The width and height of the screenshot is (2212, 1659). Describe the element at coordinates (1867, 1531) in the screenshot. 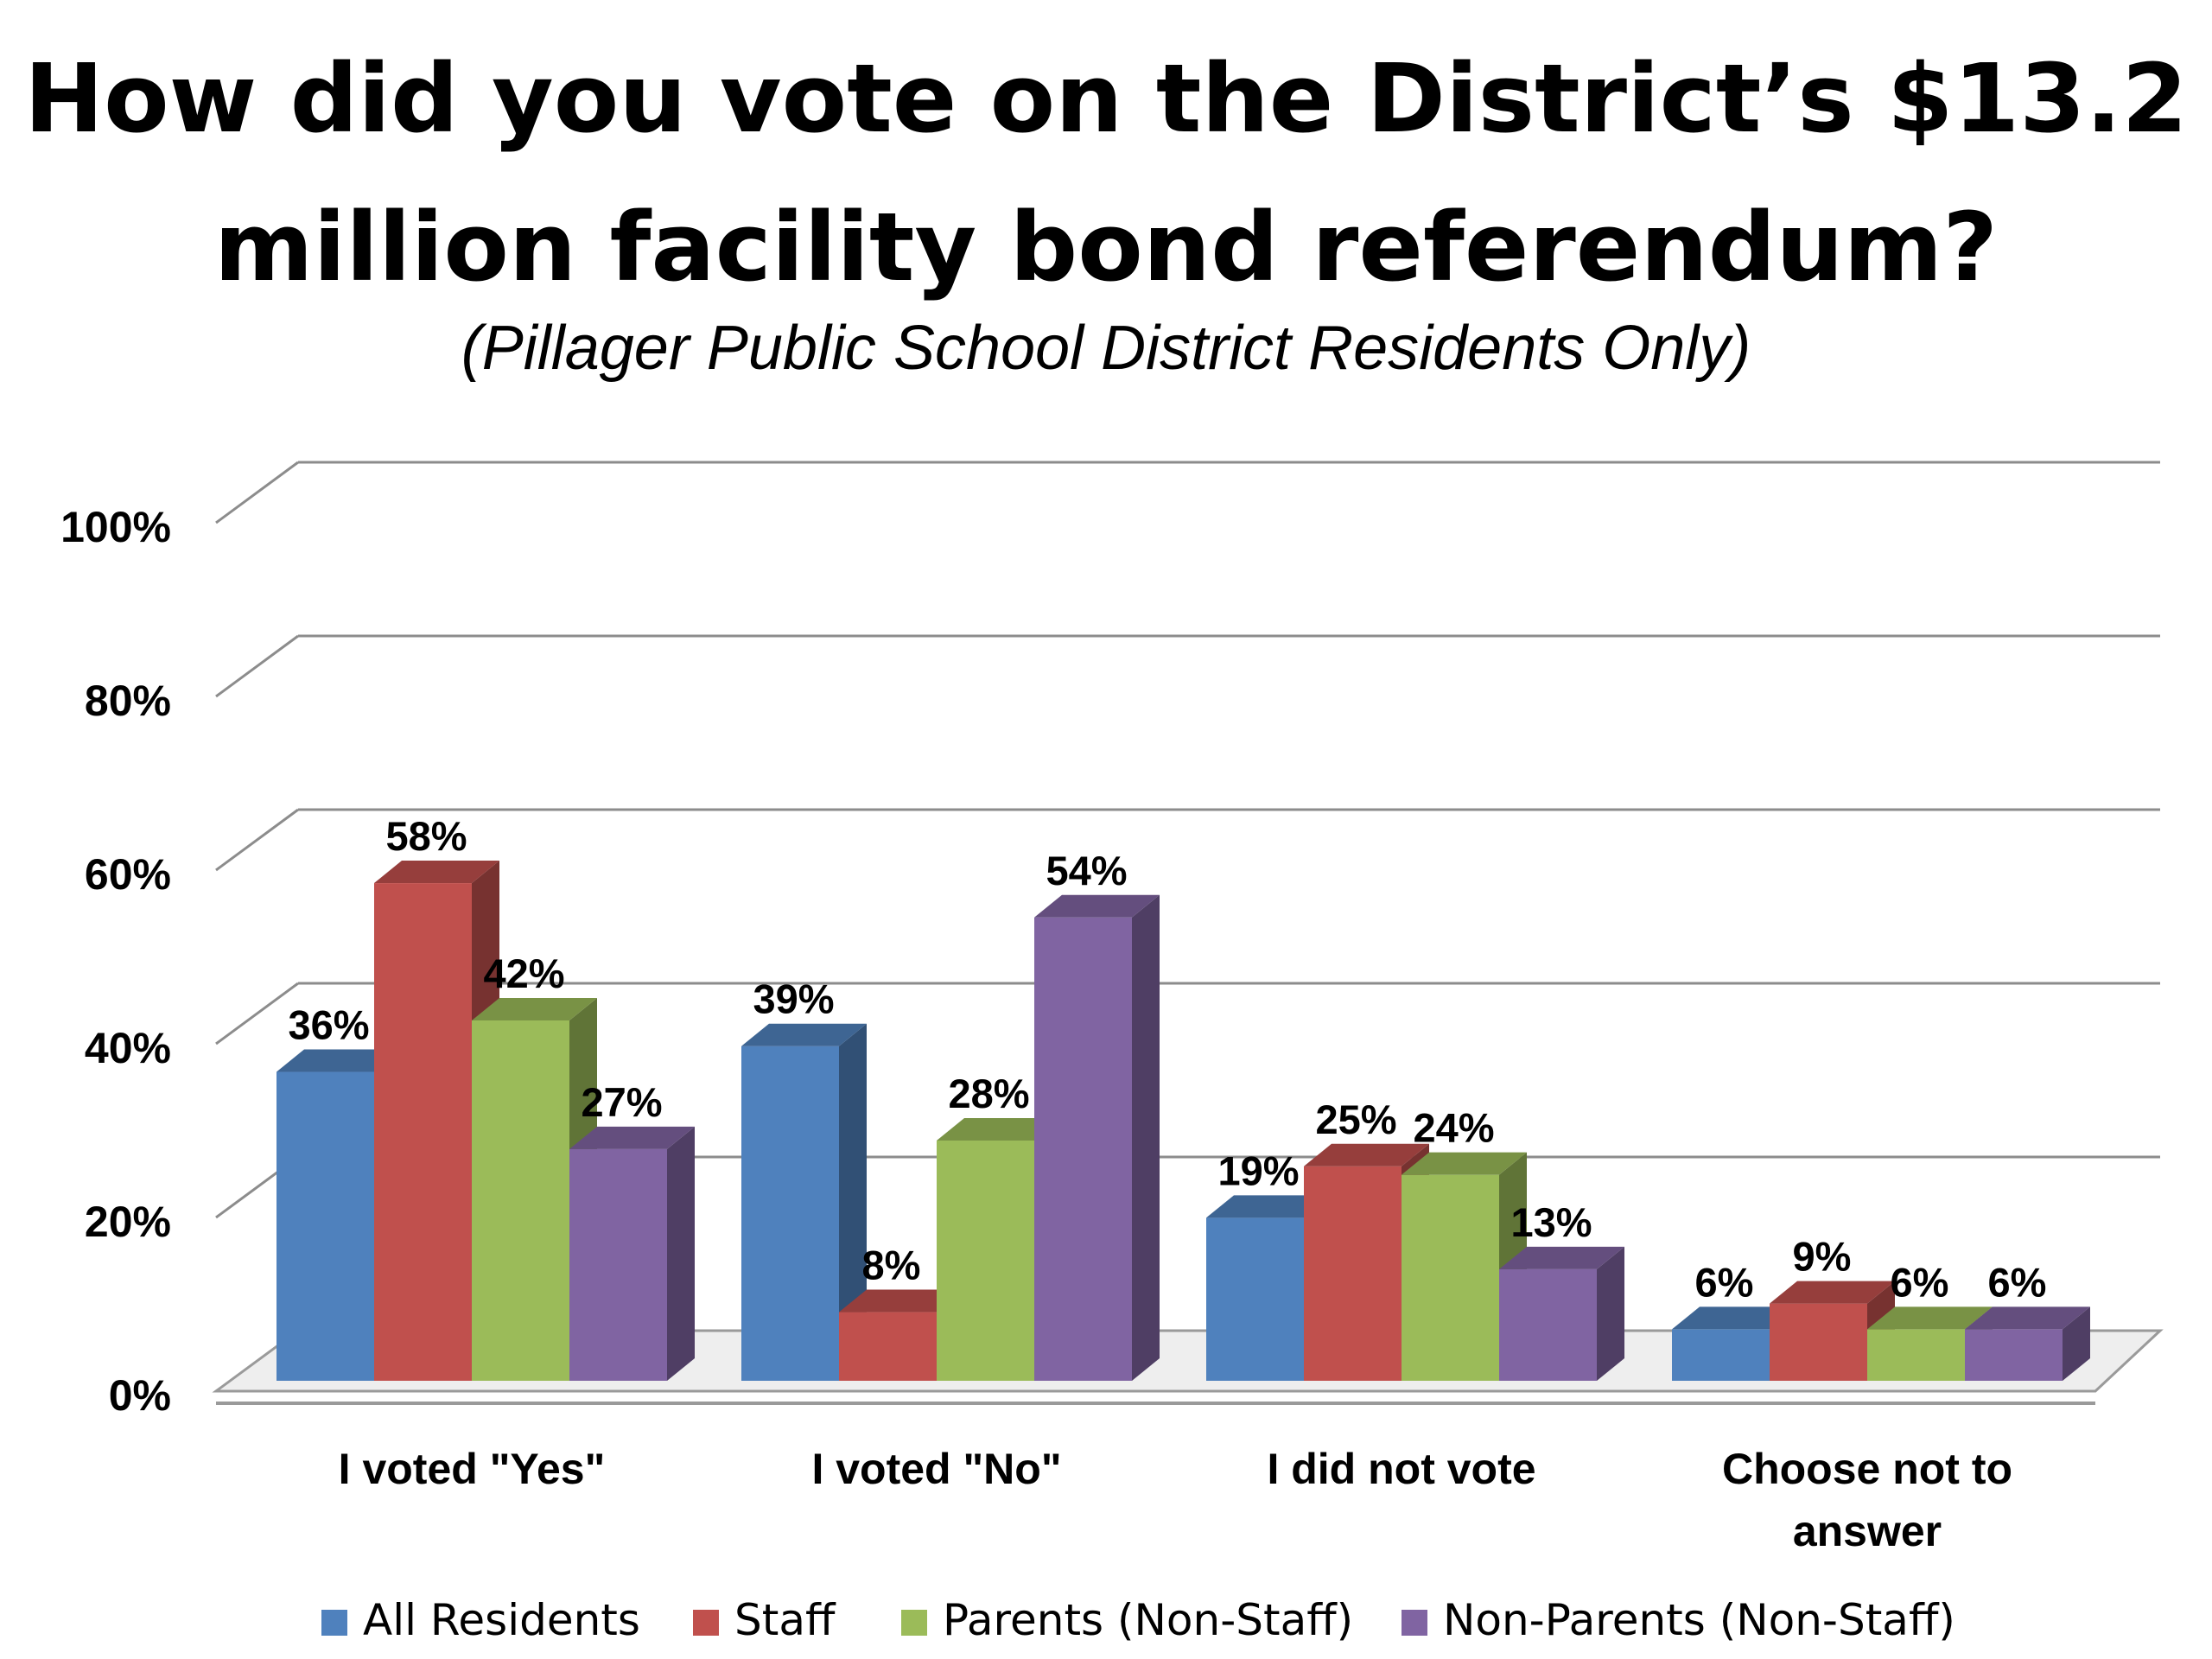

I see `x-tick-label: answer` at that location.